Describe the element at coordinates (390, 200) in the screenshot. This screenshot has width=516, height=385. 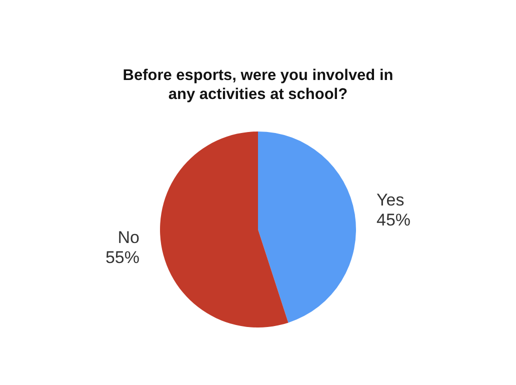
I see `slice-label: Yes` at that location.